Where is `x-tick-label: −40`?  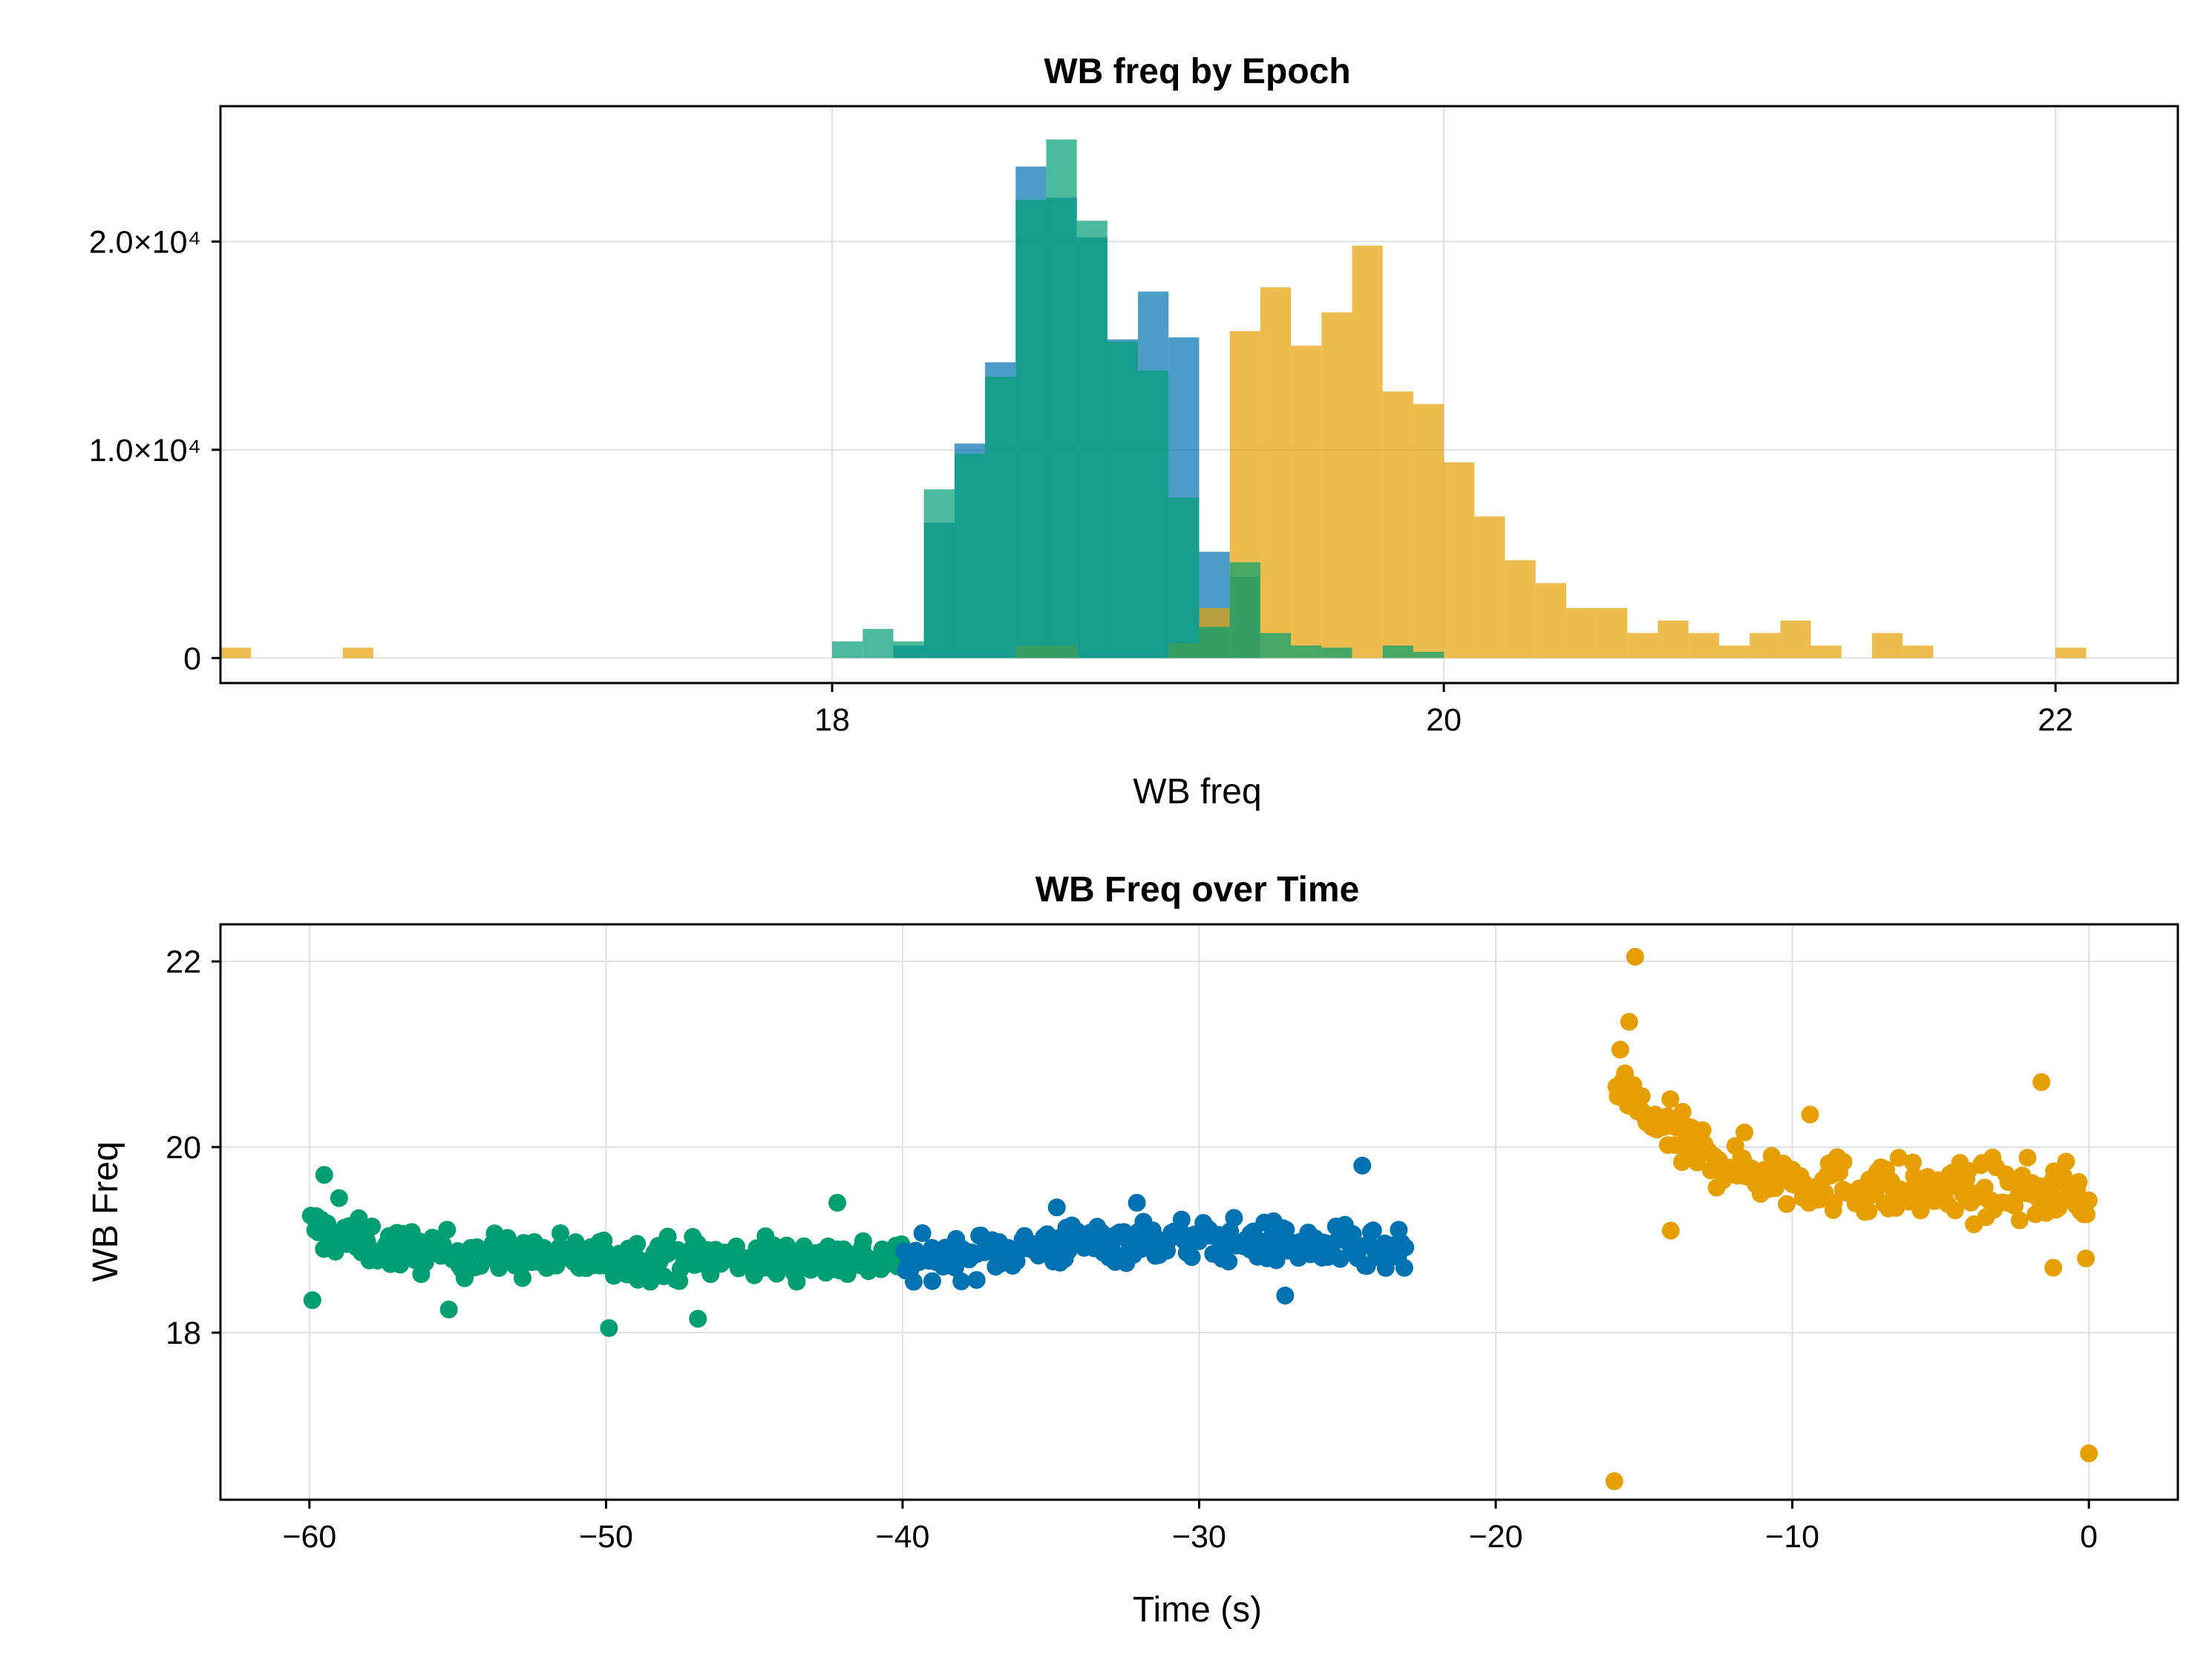
x-tick-label: −40 is located at coordinates (902, 1537).